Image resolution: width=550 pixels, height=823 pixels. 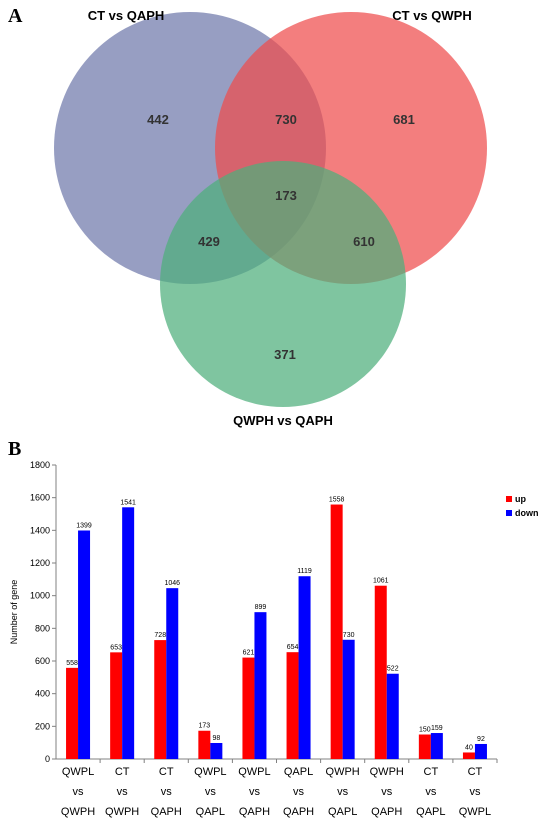 What do you see at coordinates (128, 502) in the screenshot?
I see `data-label-down: 1541` at bounding box center [128, 502].